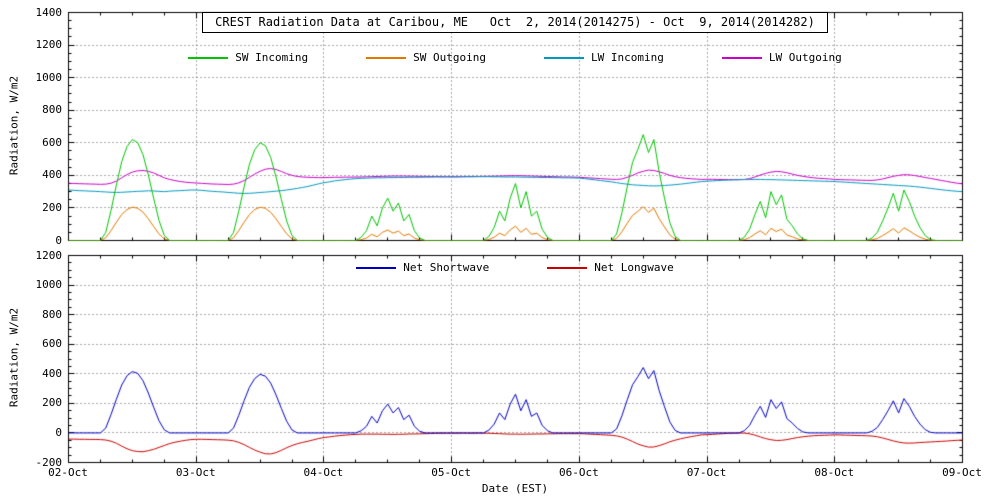 This screenshot has width=1000, height=500. Describe the element at coordinates (962, 472) in the screenshot. I see `x-tick-label: 09-Oct` at that location.